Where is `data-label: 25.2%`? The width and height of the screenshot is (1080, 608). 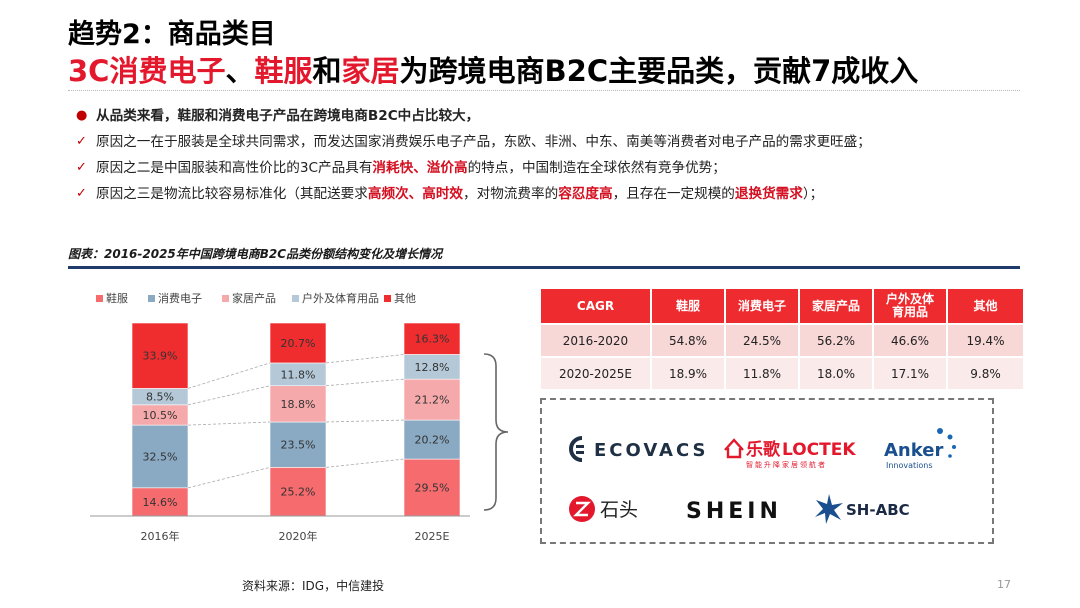
data-label: 25.2% is located at coordinates (298, 492).